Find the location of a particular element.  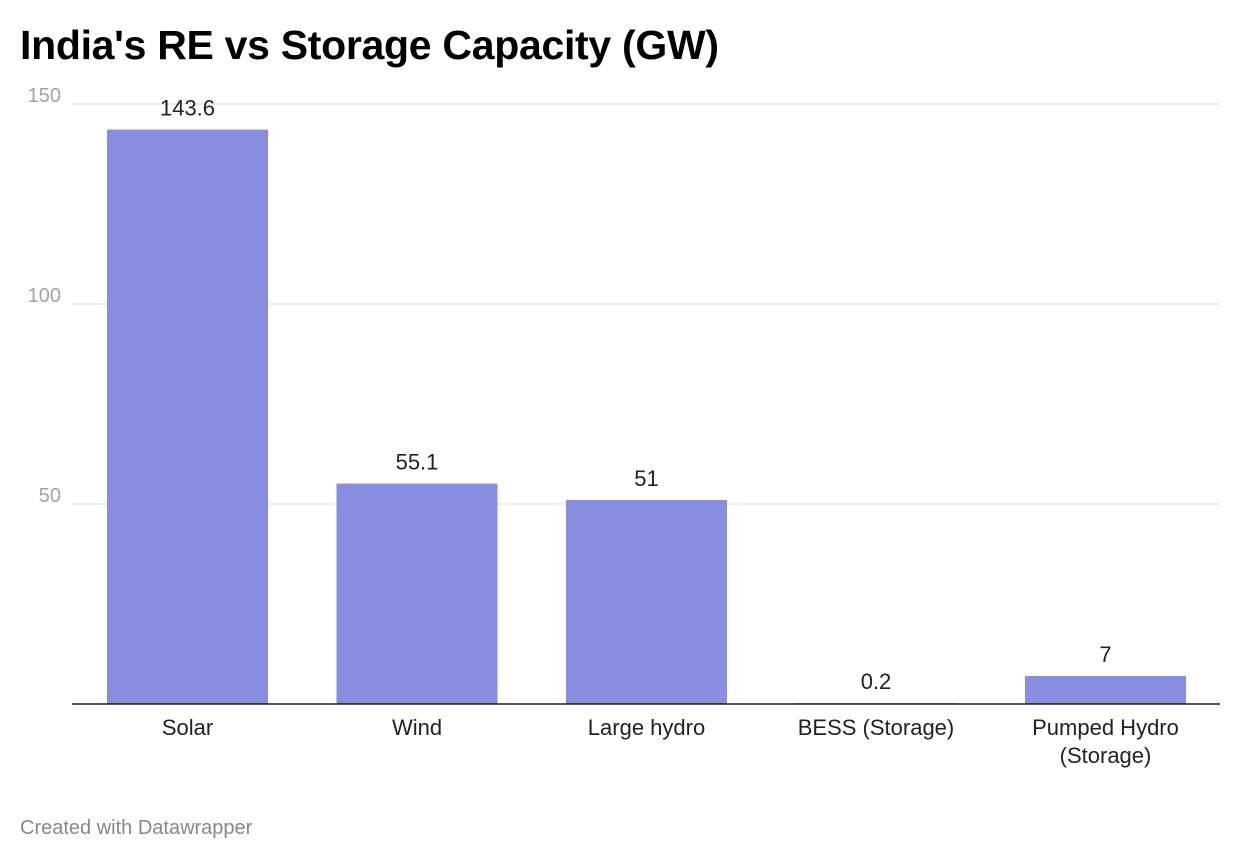

y-tick-label: 150 is located at coordinates (44, 96).